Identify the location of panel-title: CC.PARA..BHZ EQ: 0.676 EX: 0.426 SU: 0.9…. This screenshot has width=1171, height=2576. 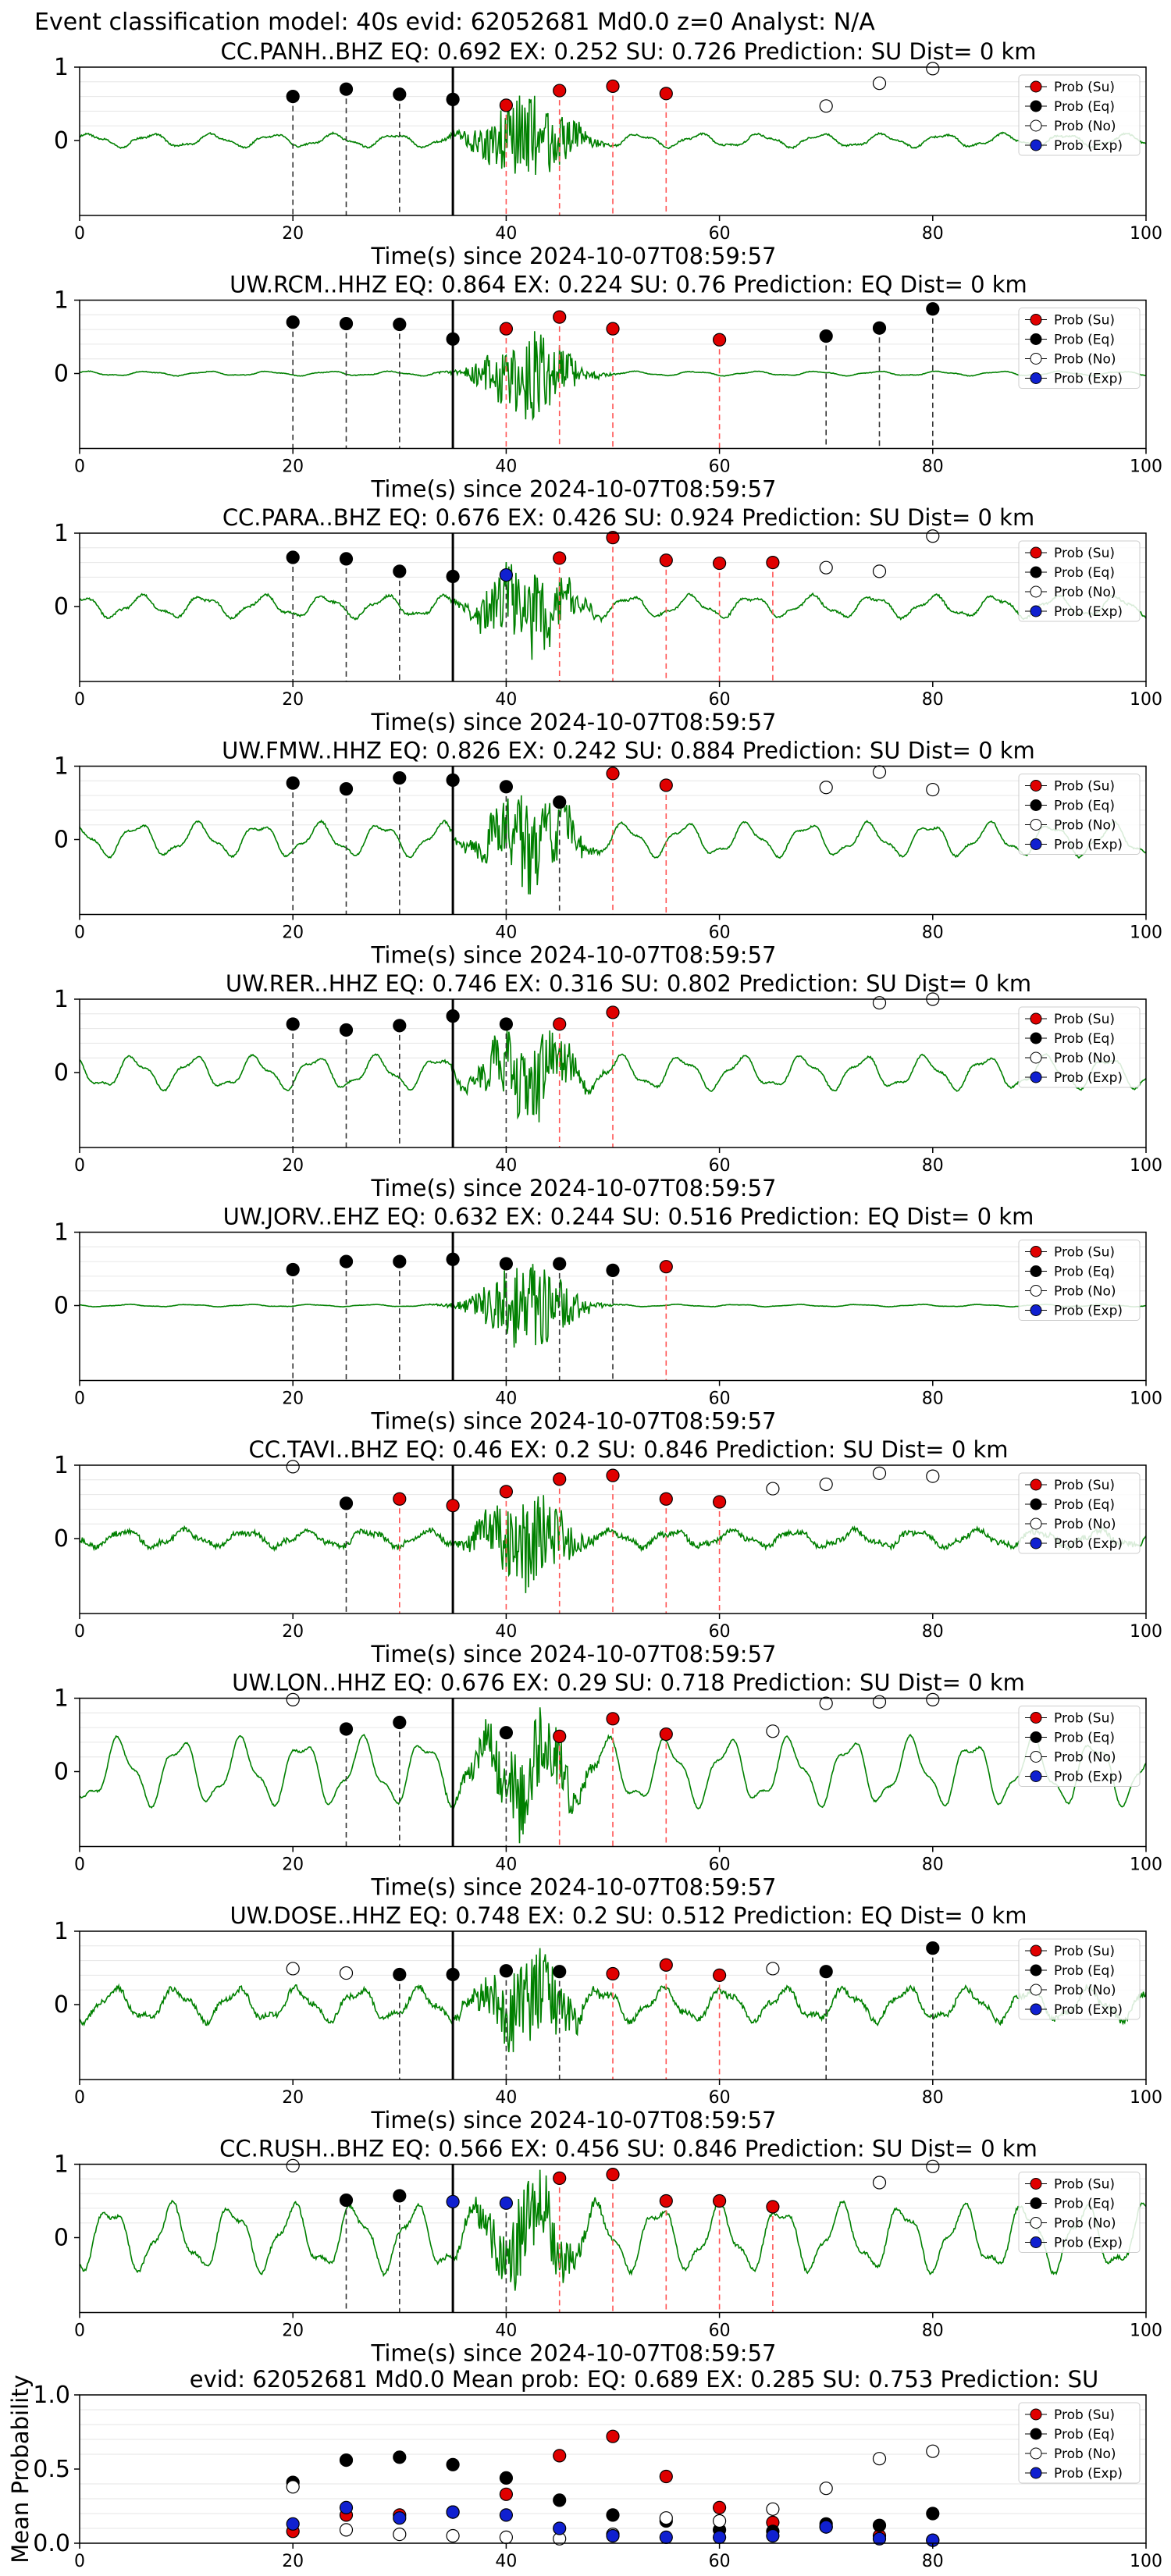
(628, 517).